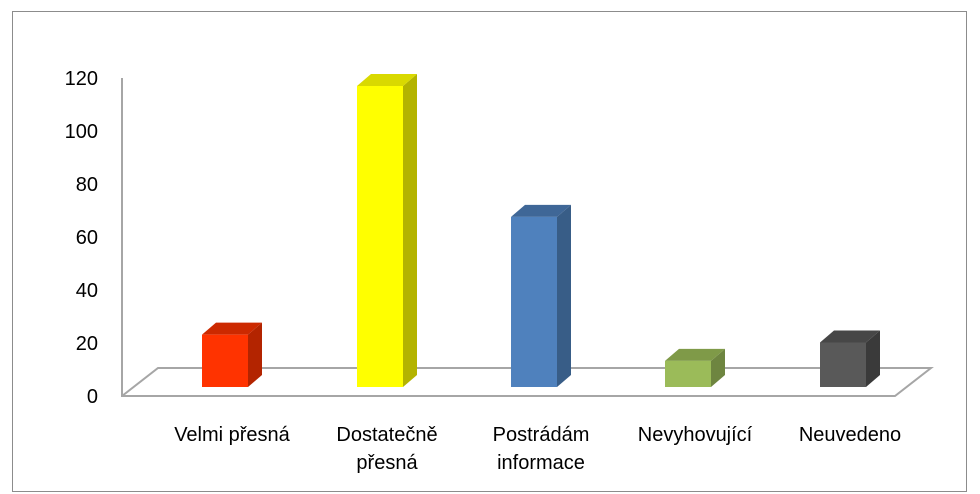 The width and height of the screenshot is (980, 494). What do you see at coordinates (81, 132) in the screenshot?
I see `y-tick-label: 100` at bounding box center [81, 132].